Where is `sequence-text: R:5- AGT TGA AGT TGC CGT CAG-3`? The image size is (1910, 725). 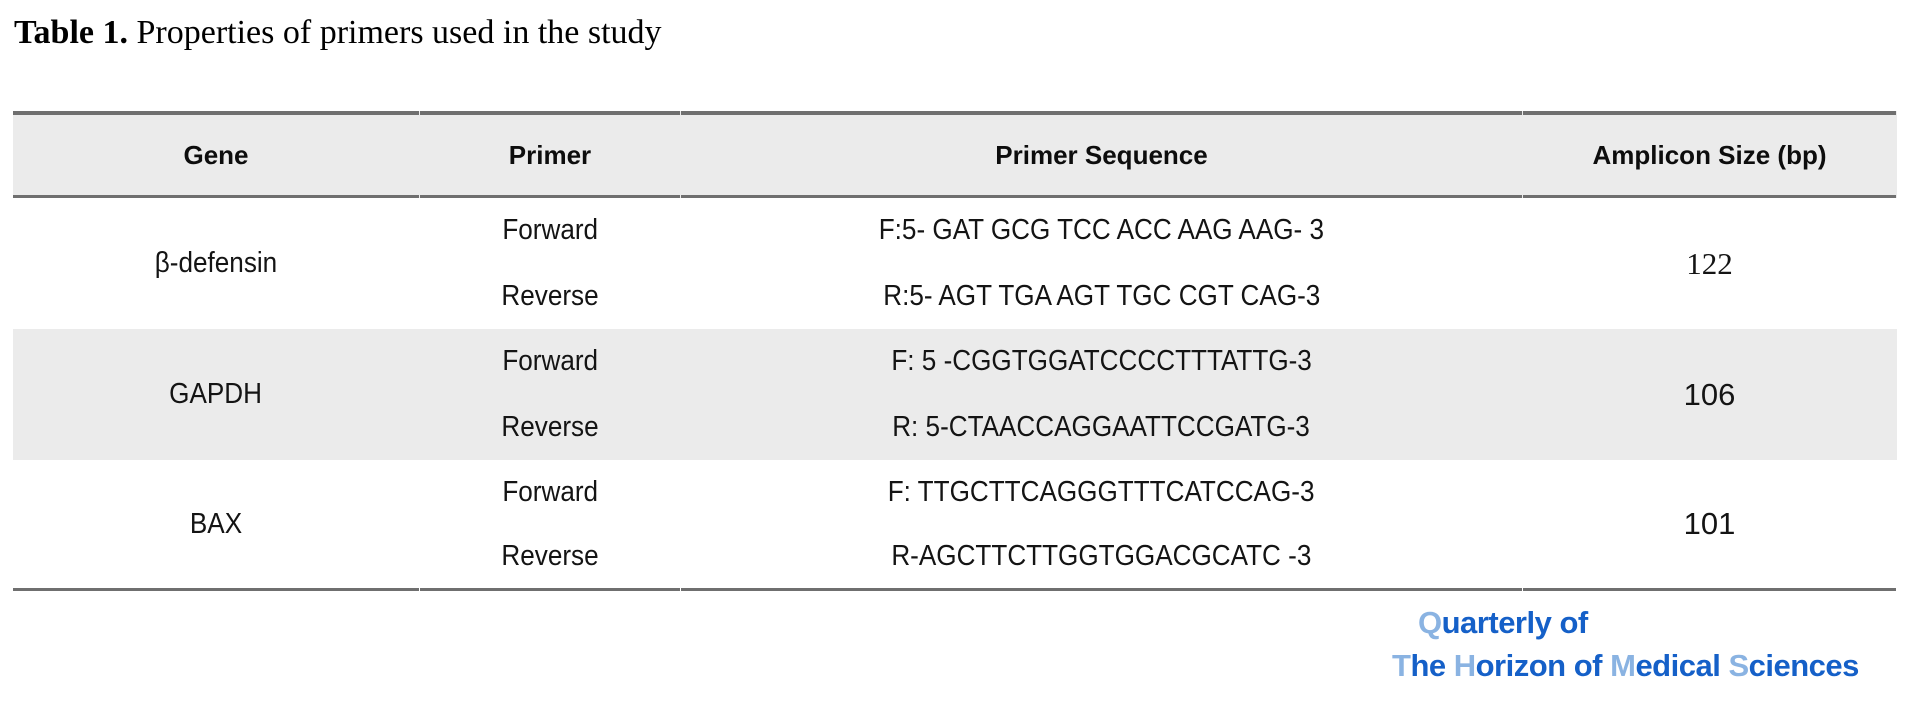
sequence-text: R:5- AGT TGA AGT TGC CGT CAG-3 is located at coordinates (1101, 295).